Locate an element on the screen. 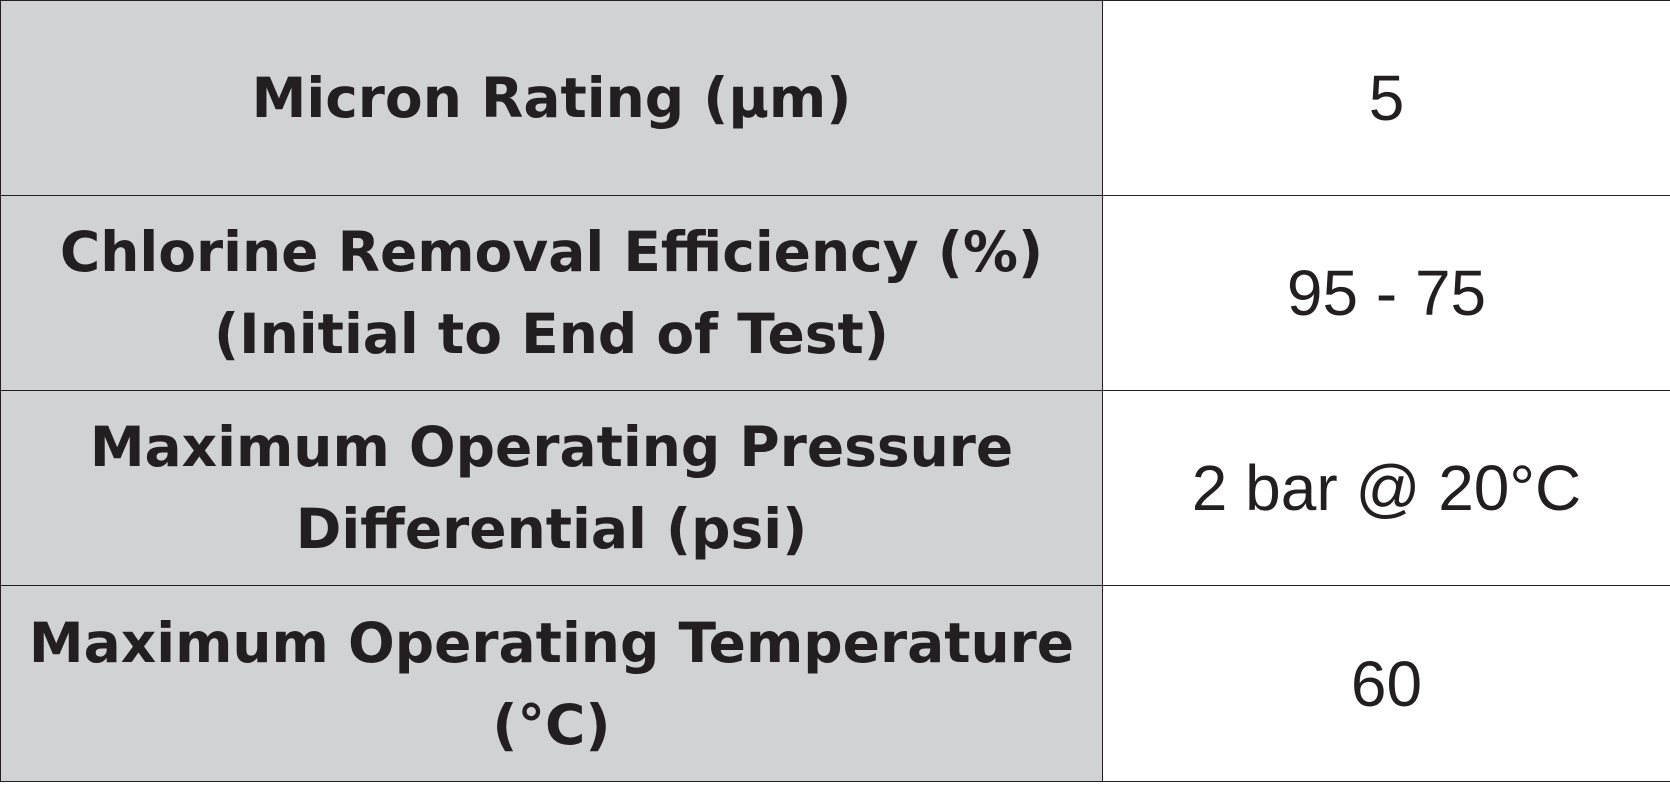 The image size is (1670, 788). label-line: Micron Rating (µm) is located at coordinates (551, 98).